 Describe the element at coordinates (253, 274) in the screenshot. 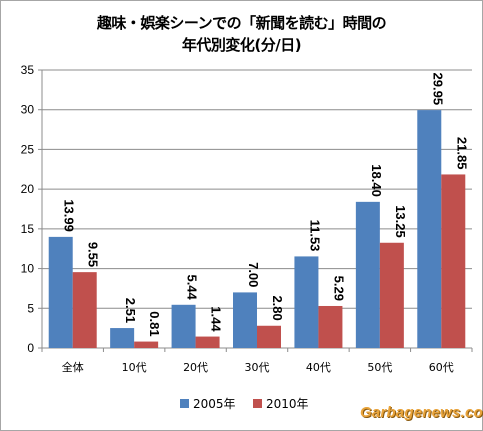

I see `data-label: 7.00` at that location.